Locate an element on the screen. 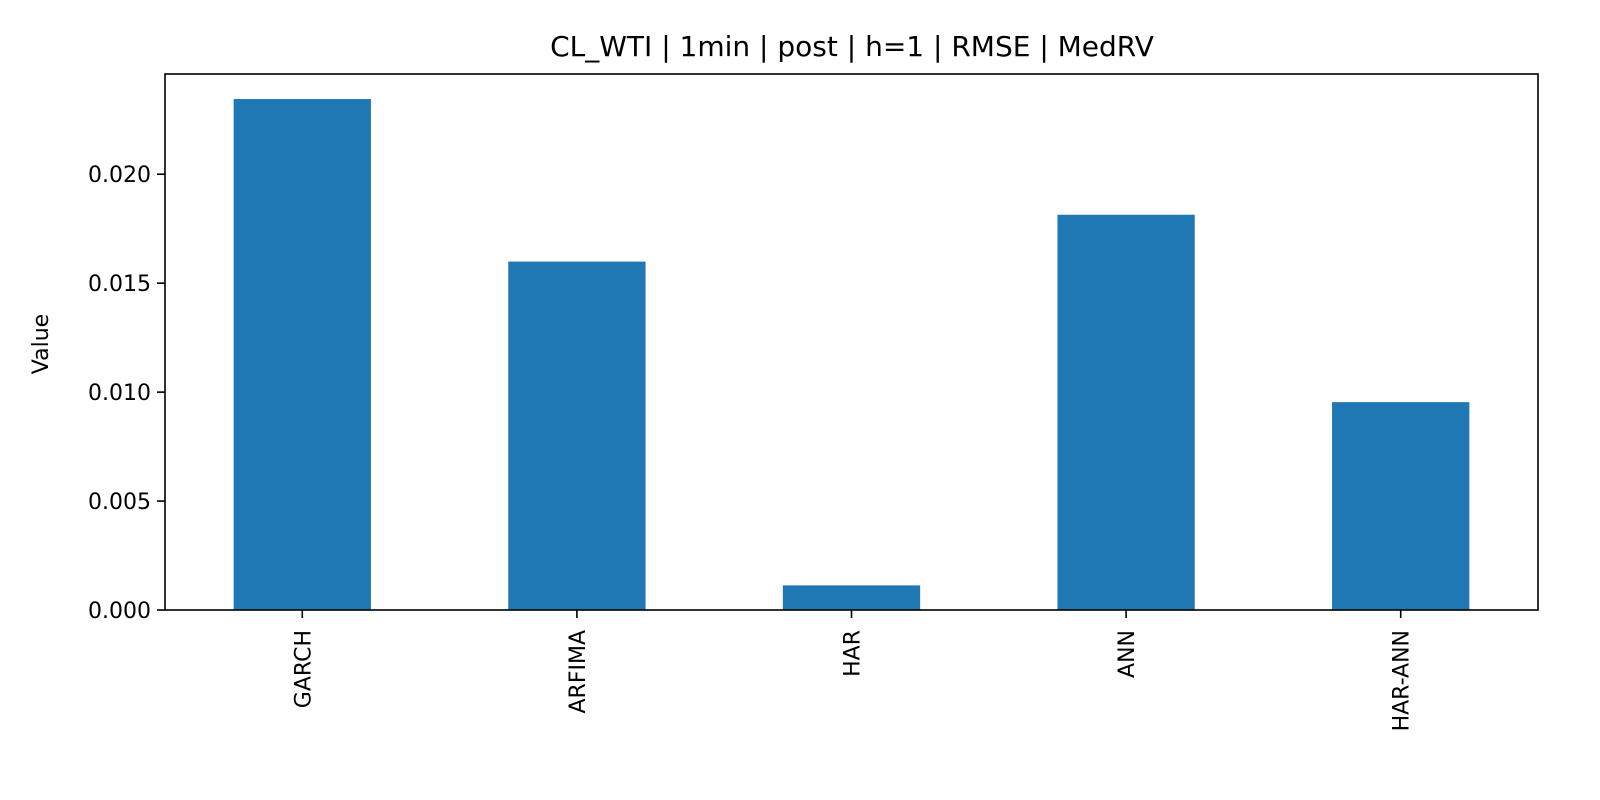  y-tick-label: 0.020 is located at coordinates (119, 175).